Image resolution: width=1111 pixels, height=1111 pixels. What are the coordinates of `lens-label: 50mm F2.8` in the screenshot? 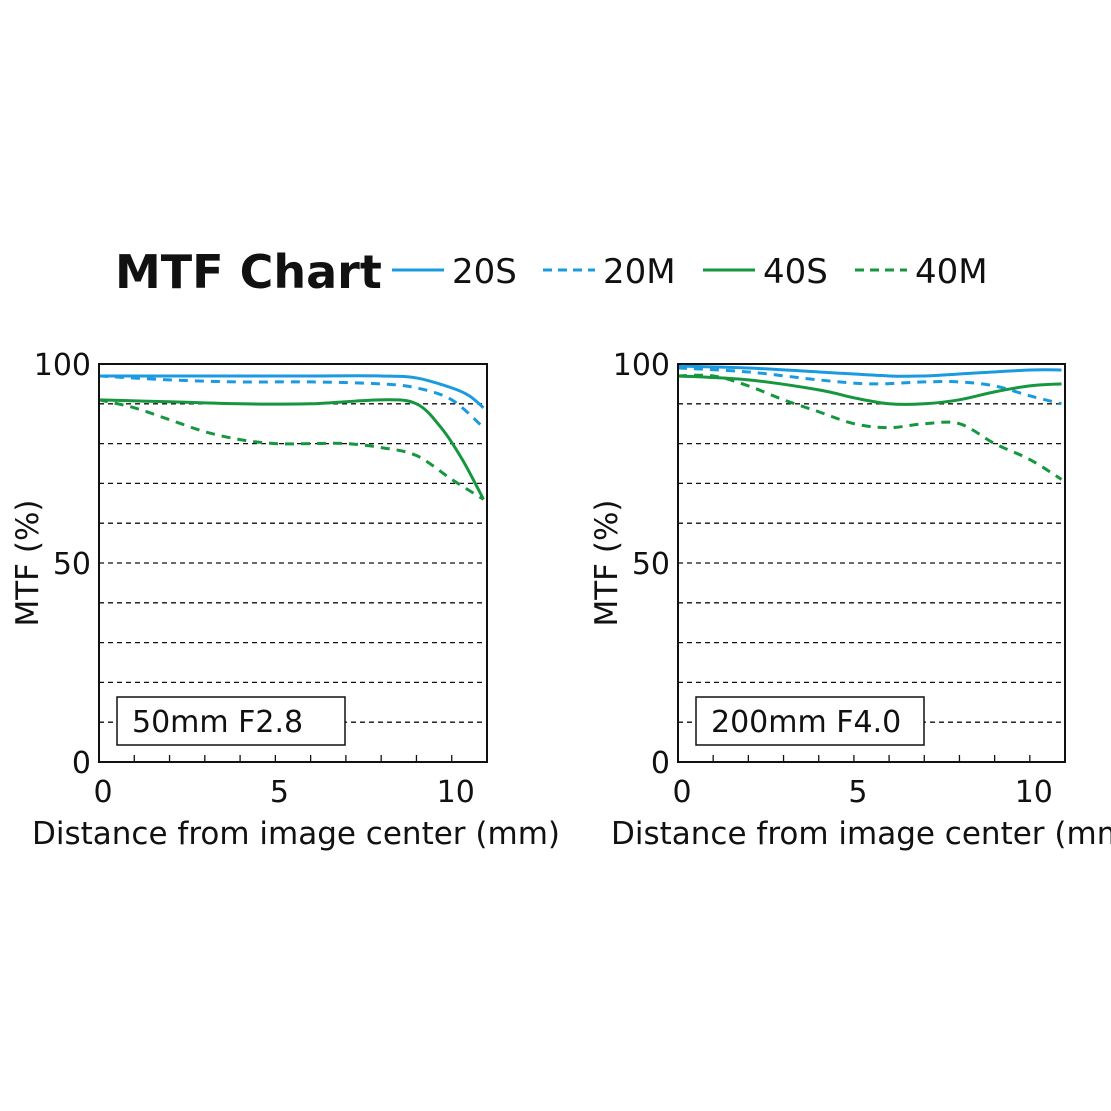 It's located at (217, 722).